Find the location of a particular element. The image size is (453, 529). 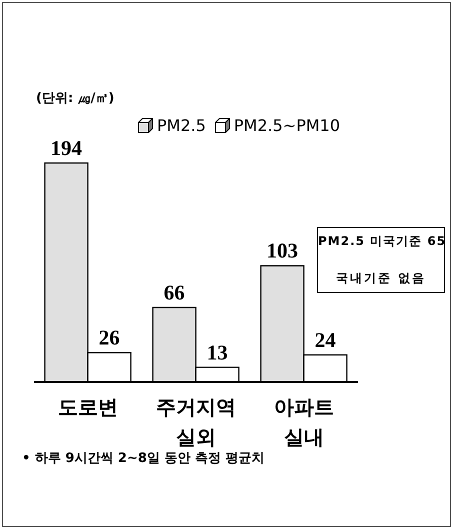

data-label: 13 is located at coordinates (217, 352).